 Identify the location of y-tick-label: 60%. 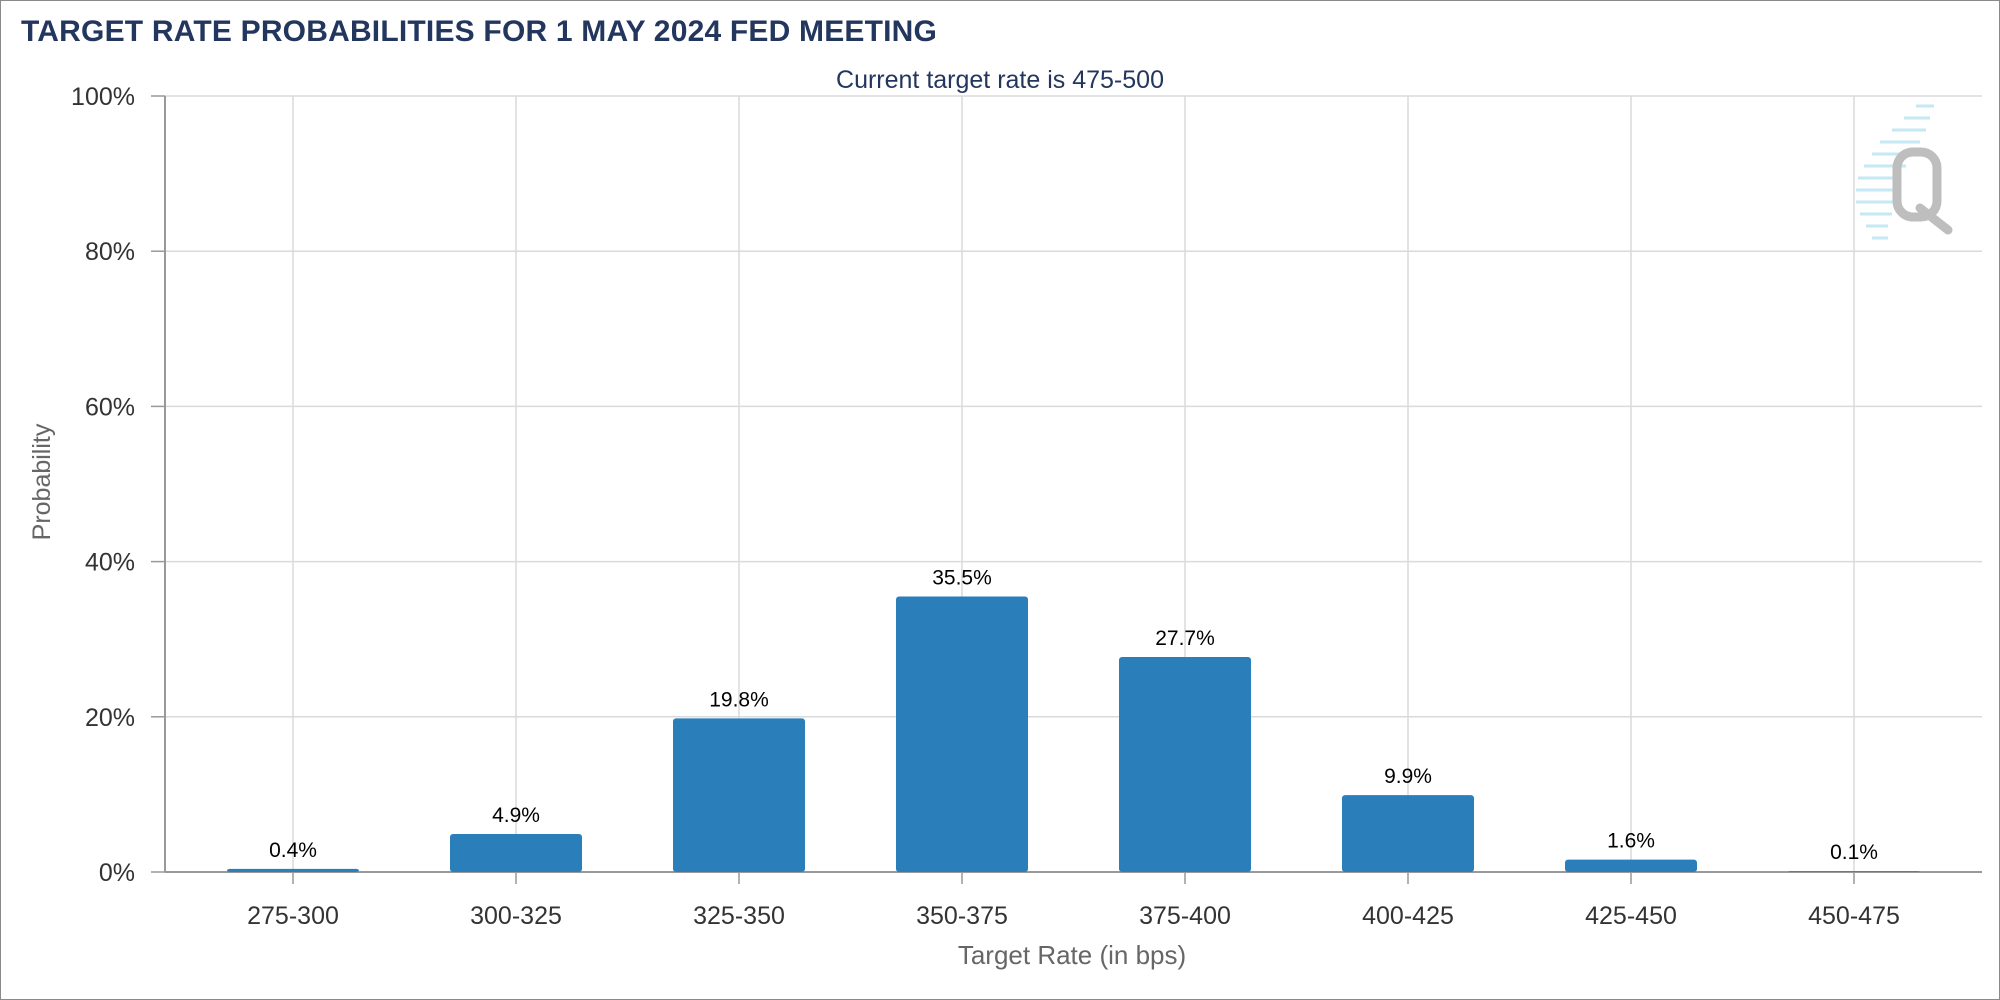
(110, 407).